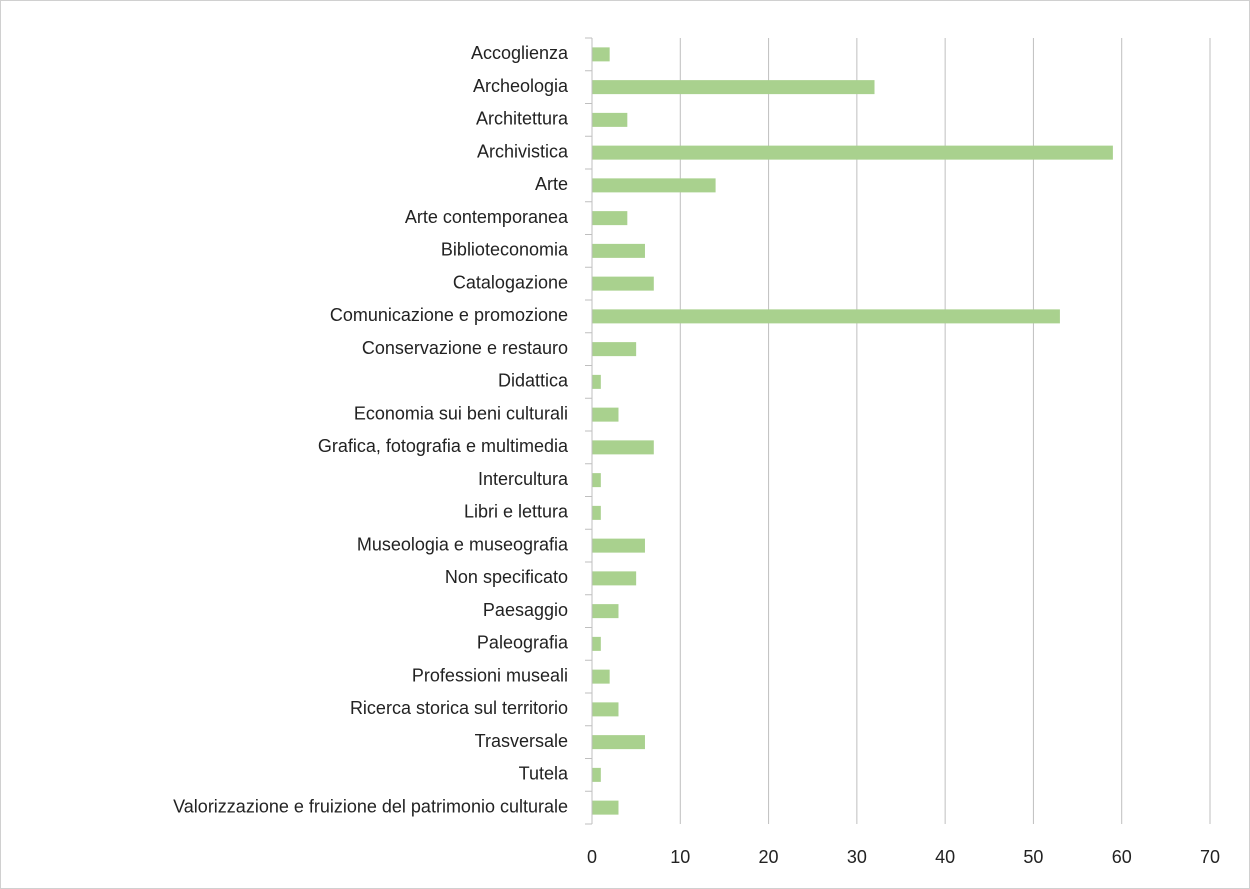  What do you see at coordinates (521, 741) in the screenshot?
I see `y-tick-label: Trasversale` at bounding box center [521, 741].